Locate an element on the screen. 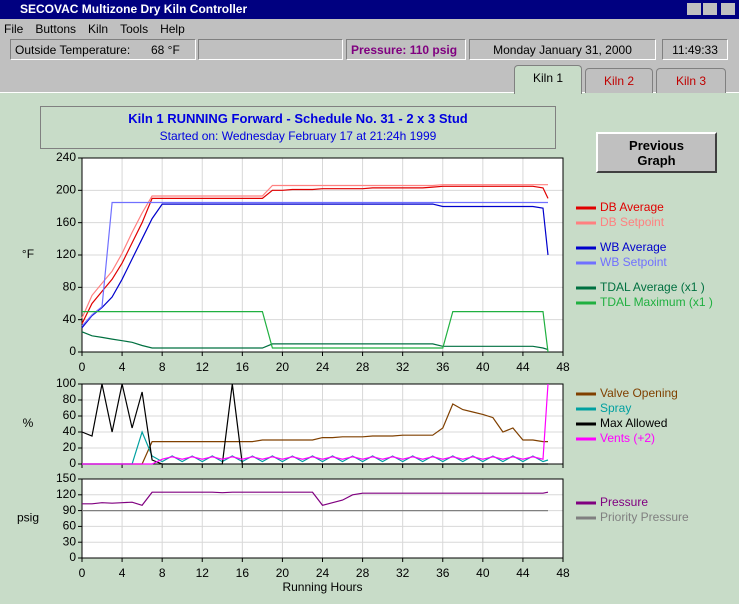  y-tick-label: 160 is located at coordinates (66, 222).